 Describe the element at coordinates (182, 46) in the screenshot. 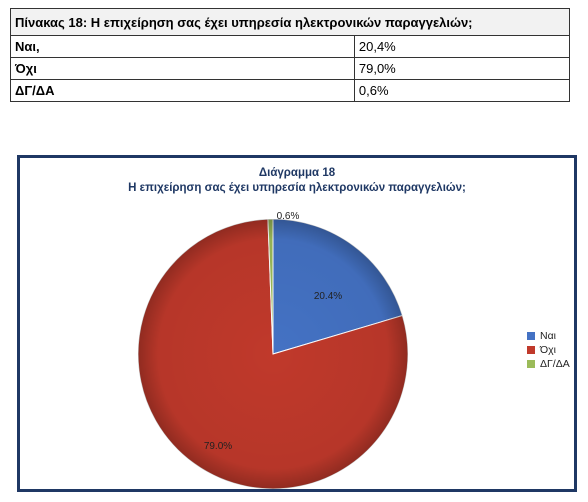

I see `row-label-yes: Ναι,` at that location.